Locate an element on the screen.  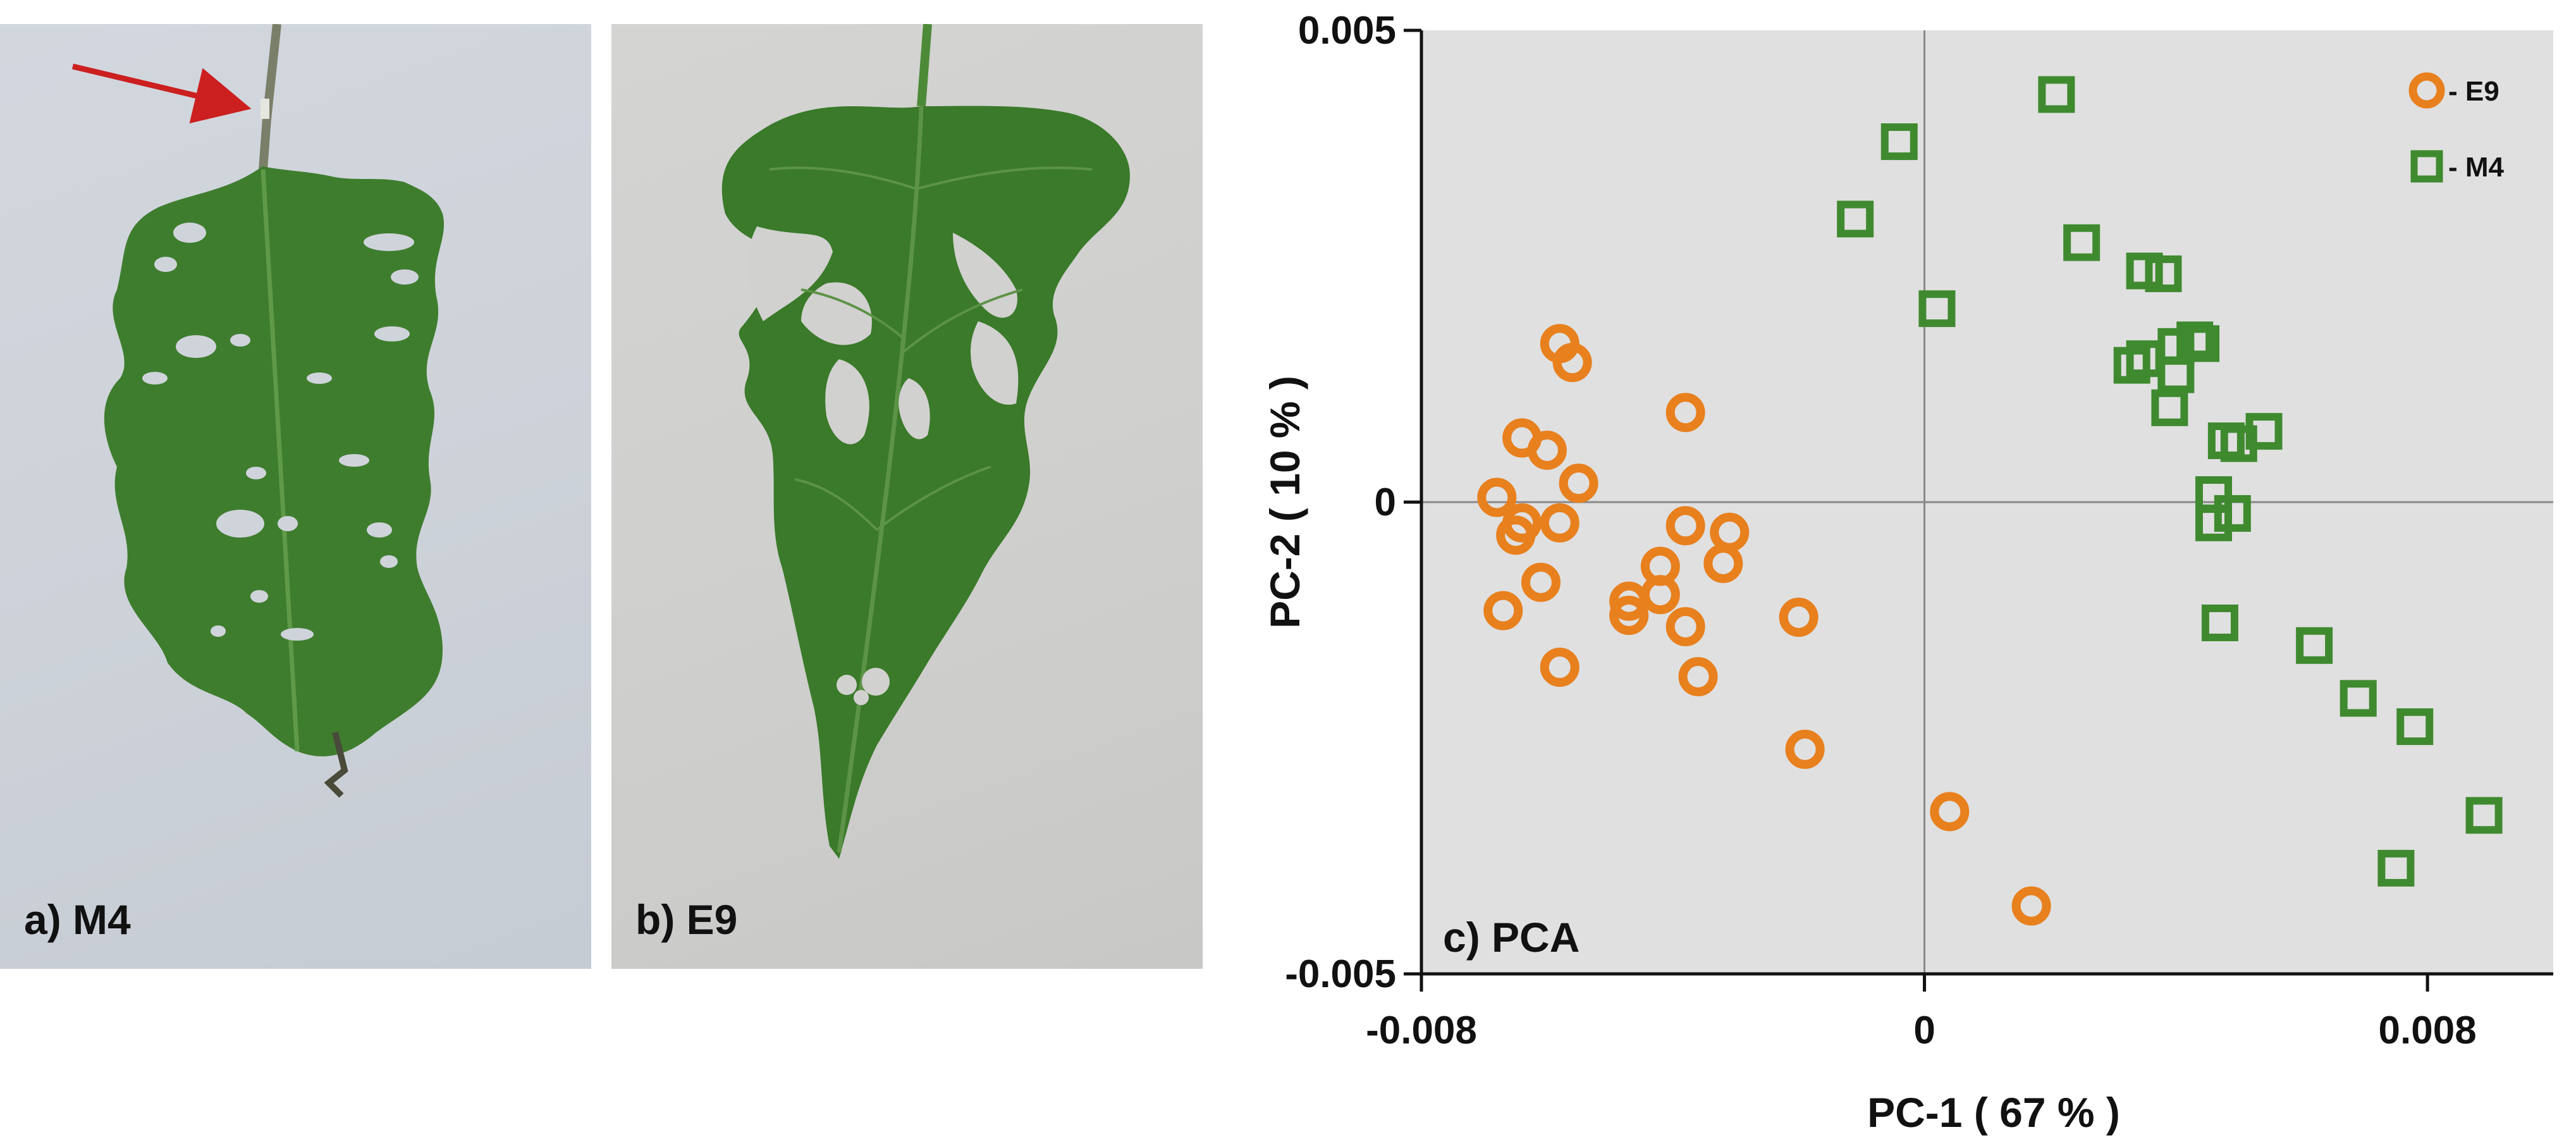
y-axis-title: PC-2 ( 10 % ) is located at coordinates (1284, 502).